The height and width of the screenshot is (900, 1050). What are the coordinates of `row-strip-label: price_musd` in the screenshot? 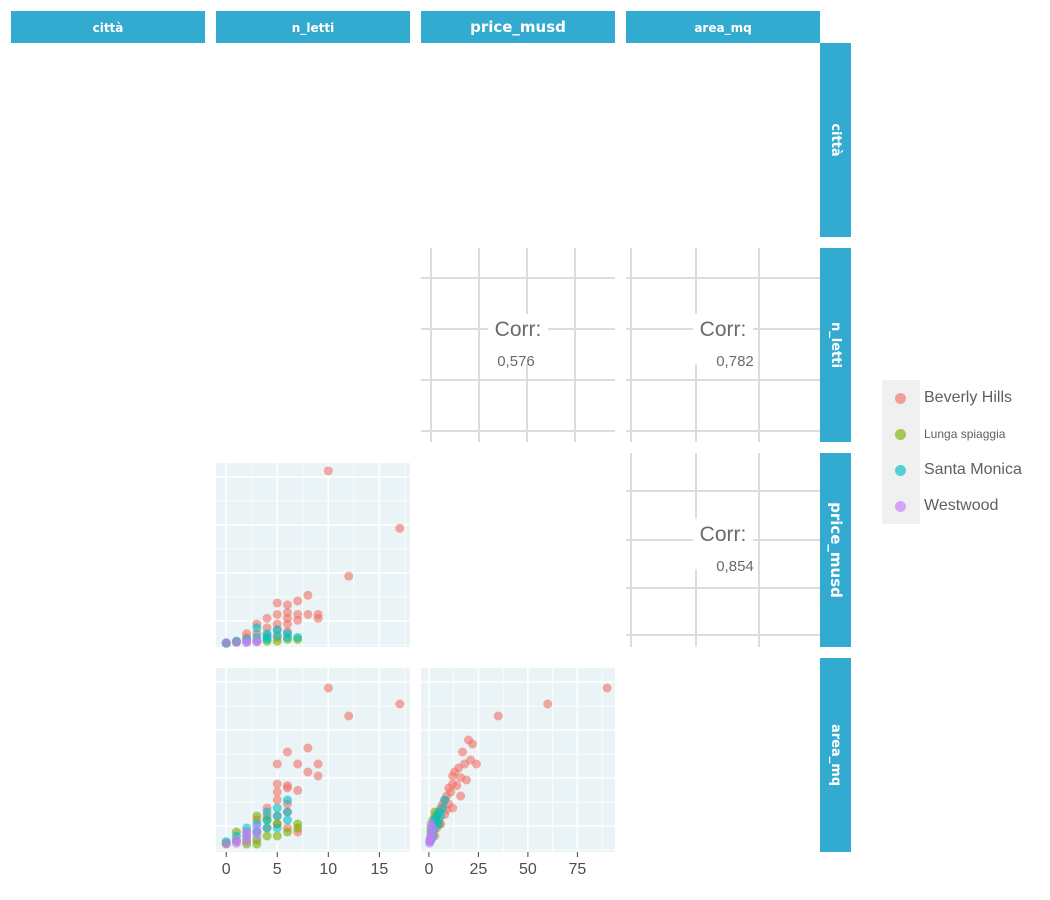 It's located at (836, 550).